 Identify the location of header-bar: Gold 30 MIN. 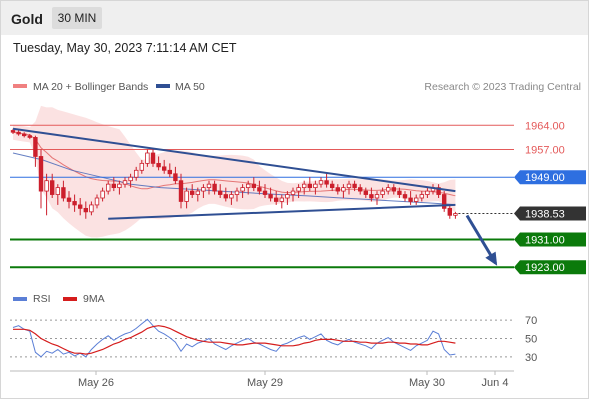
(294, 18).